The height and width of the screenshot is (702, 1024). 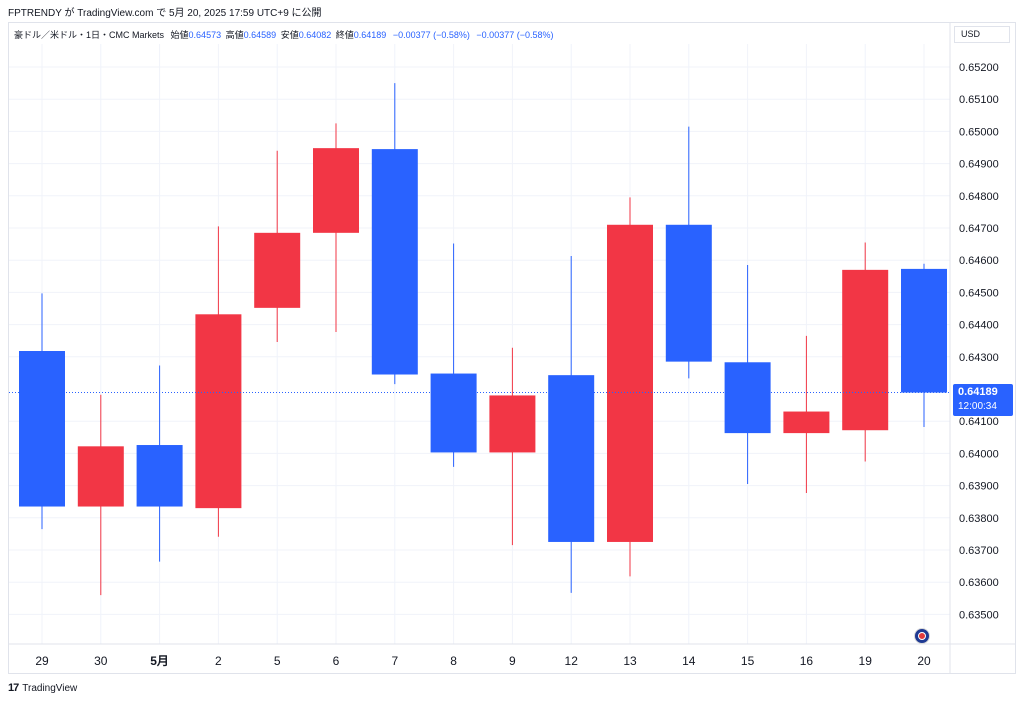 What do you see at coordinates (982, 34) in the screenshot?
I see `currency-button: USD` at bounding box center [982, 34].